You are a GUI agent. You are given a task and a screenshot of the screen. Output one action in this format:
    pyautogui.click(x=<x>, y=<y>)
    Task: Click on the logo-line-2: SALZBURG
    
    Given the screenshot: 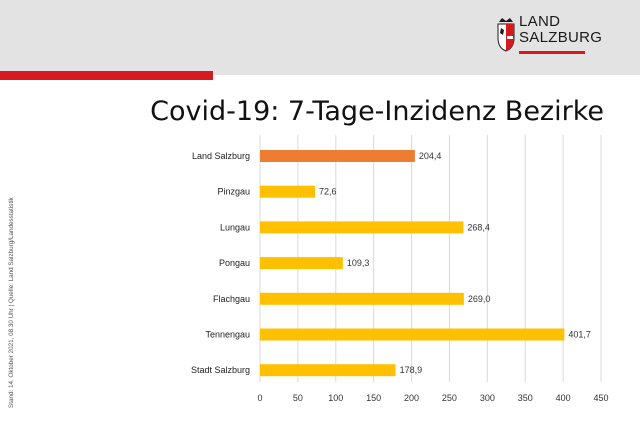 What is the action you would take?
    pyautogui.click(x=561, y=37)
    